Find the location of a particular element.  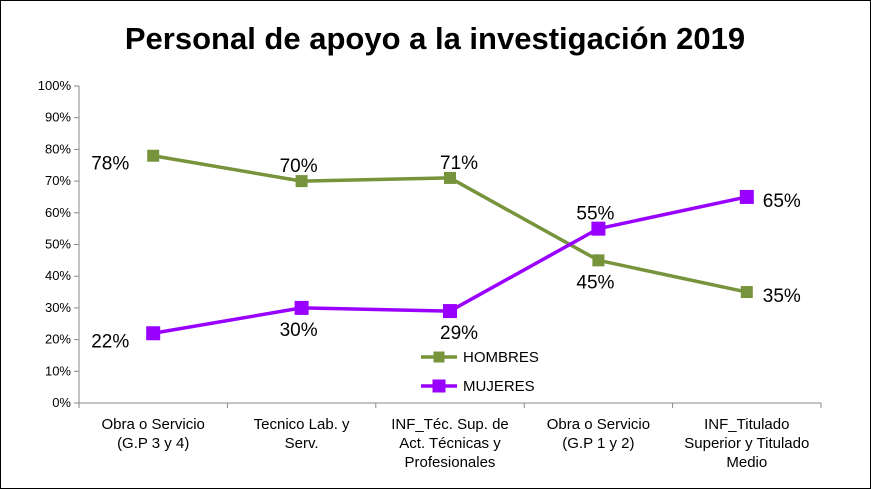

data-label-mujeres: 65% is located at coordinates (782, 201).